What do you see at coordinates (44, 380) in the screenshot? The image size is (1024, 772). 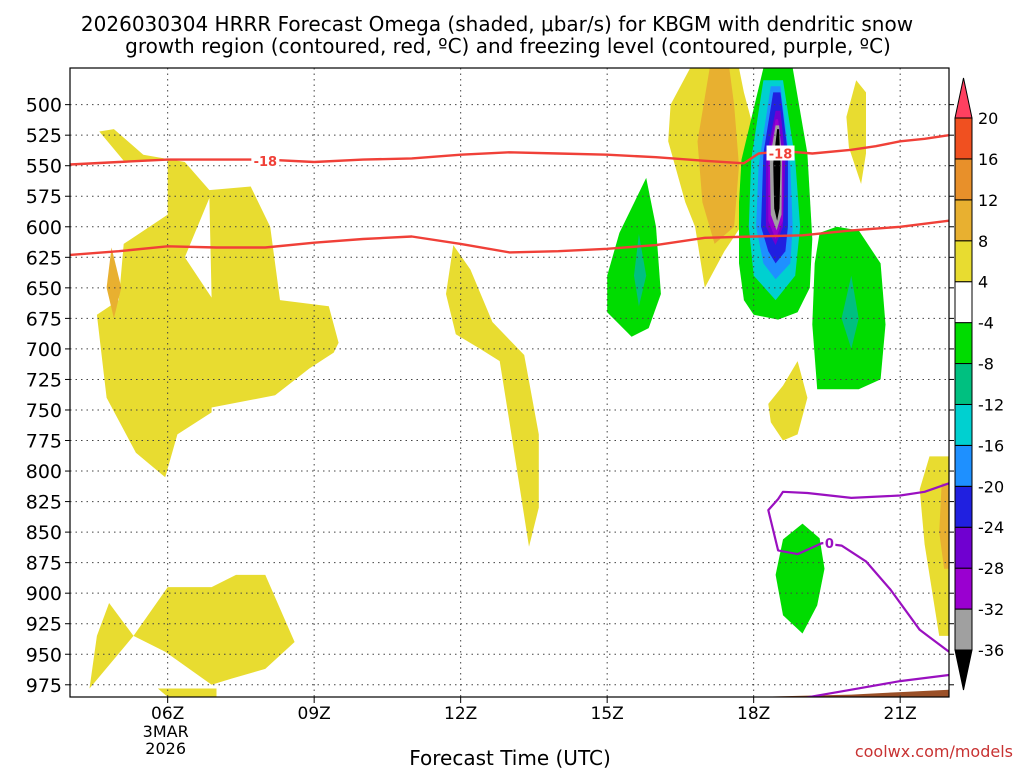 I see `y-tick-label: 725` at bounding box center [44, 380].